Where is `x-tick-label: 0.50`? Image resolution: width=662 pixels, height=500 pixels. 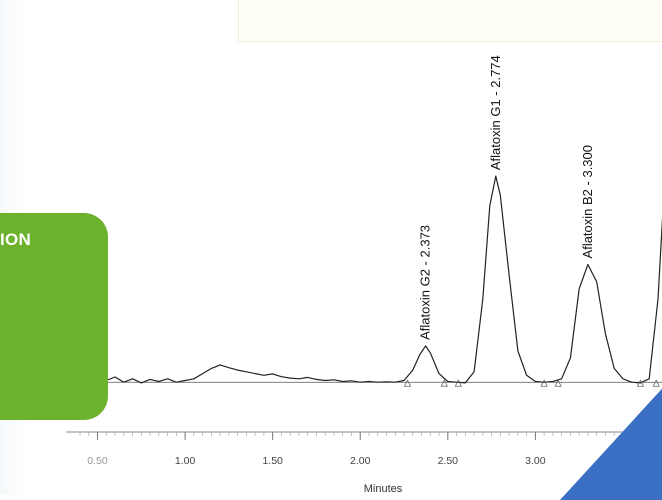
x-tick-label: 0.50 is located at coordinates (97, 461).